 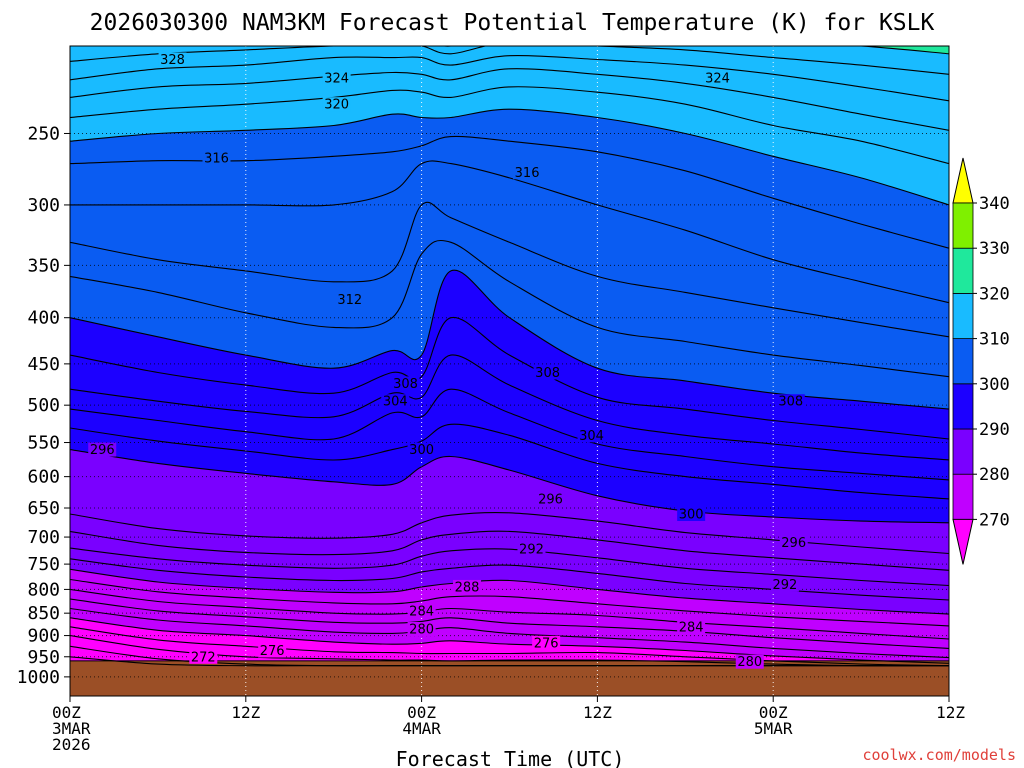 What do you see at coordinates (43, 477) in the screenshot?
I see `y-tick-label: 600` at bounding box center [43, 477].